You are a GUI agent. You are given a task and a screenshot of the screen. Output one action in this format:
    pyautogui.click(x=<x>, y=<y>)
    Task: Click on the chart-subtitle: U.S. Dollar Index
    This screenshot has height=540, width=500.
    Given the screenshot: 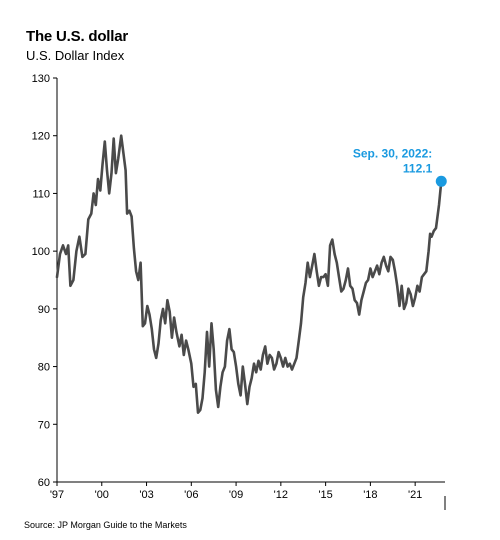 What is the action you would take?
    pyautogui.click(x=75, y=55)
    